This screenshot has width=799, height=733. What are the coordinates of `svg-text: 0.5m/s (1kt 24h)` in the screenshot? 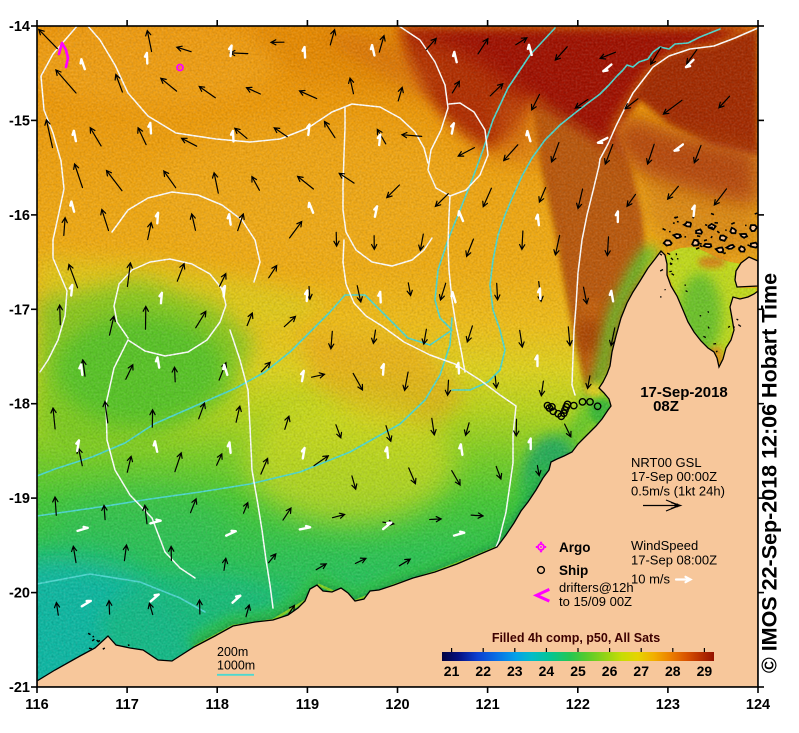 It's located at (678, 491).